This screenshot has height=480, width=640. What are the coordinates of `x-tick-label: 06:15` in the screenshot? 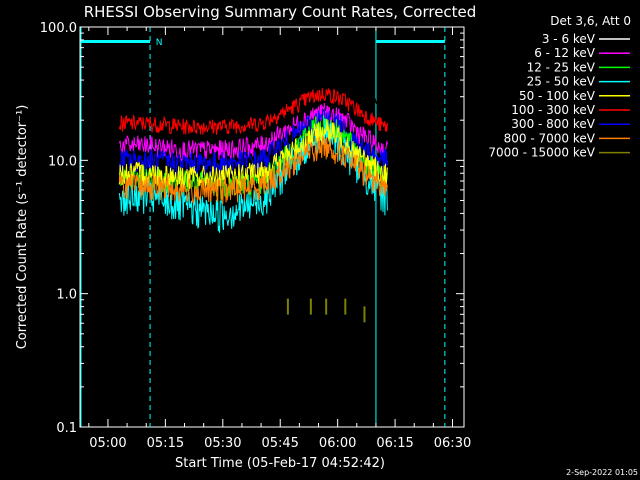 It's located at (394, 443).